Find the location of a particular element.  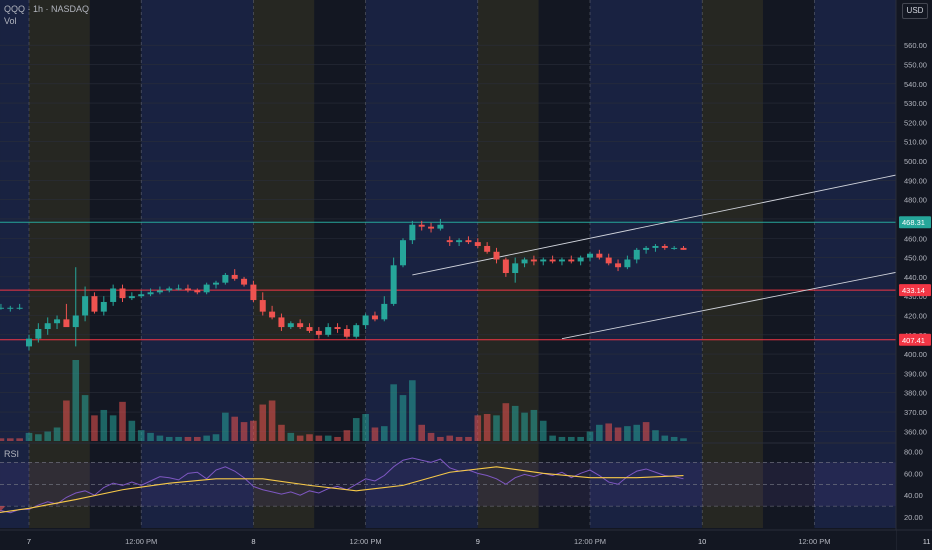

price-tick-label: 550.00 is located at coordinates (915, 64).